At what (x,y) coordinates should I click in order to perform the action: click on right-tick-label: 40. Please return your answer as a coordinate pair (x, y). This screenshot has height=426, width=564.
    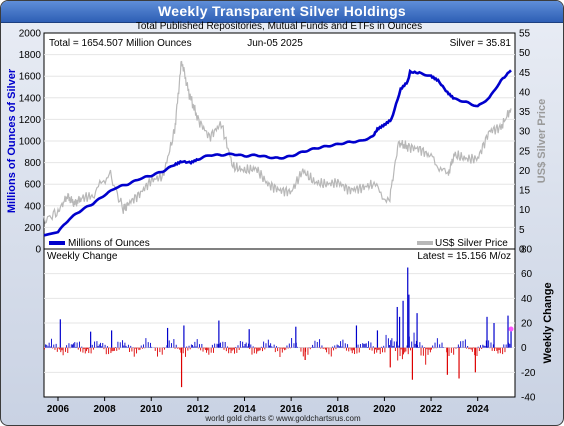
    Looking at the image, I should click on (525, 92).